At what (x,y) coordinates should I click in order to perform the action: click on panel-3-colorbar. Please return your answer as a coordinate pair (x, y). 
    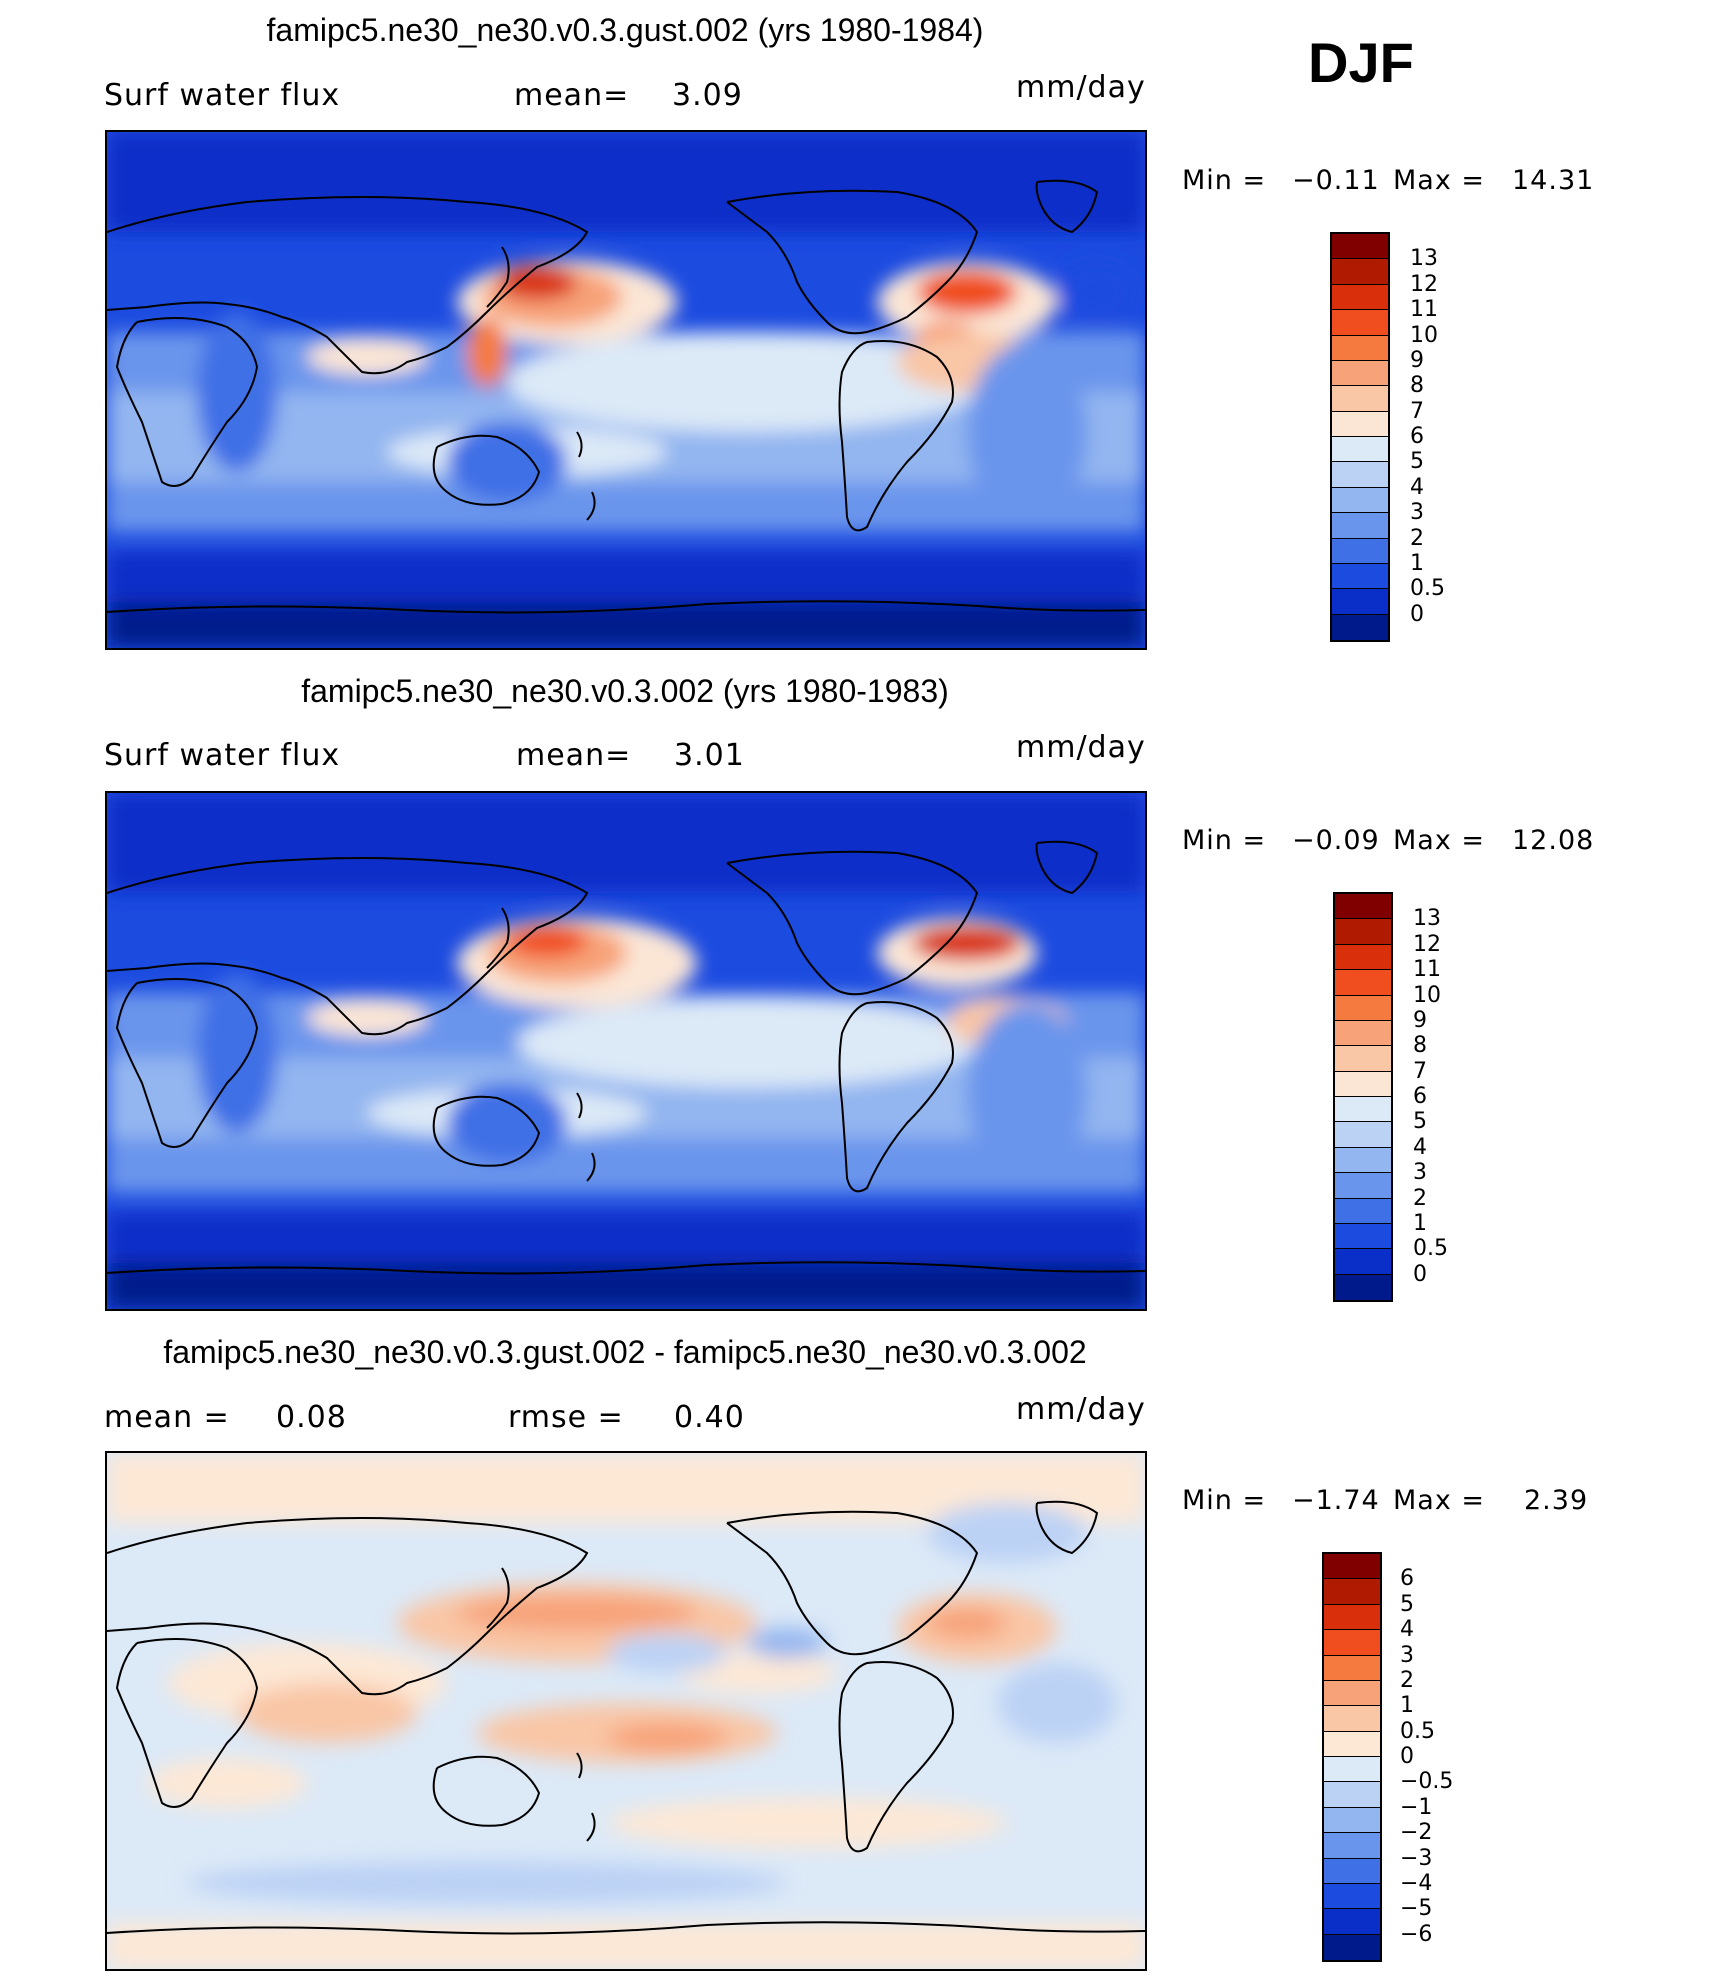
    Looking at the image, I should click on (1352, 1757).